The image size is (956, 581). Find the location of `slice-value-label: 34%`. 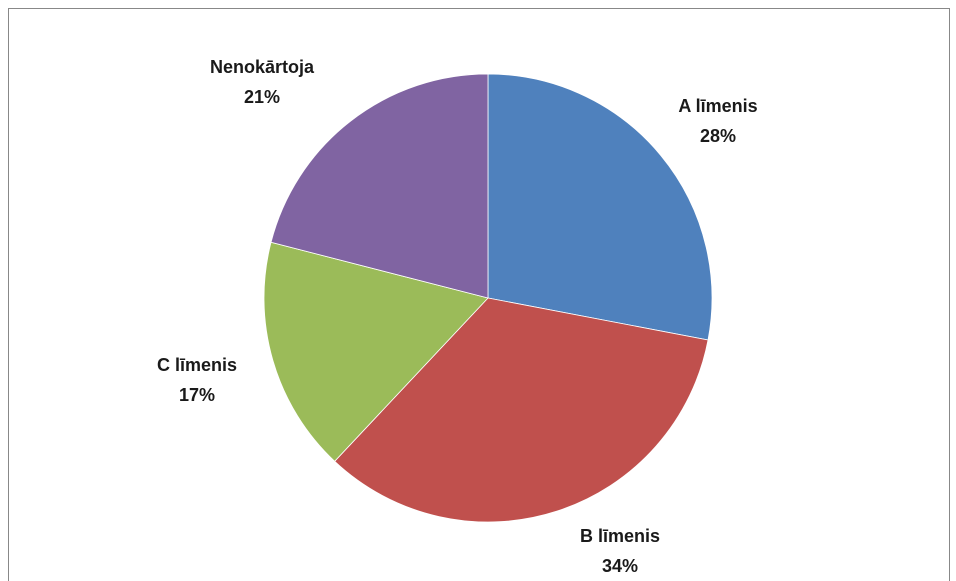

slice-value-label: 34% is located at coordinates (620, 566).